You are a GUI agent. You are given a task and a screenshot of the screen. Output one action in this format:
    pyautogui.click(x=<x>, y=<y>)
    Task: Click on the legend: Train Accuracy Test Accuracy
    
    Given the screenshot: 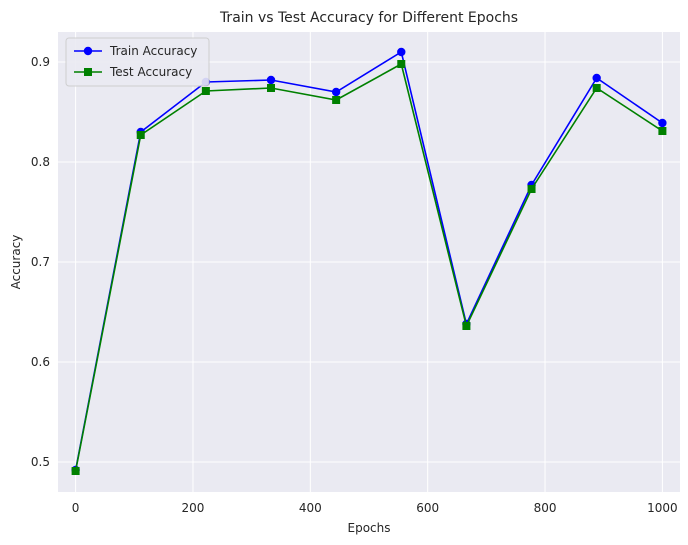 What is the action you would take?
    pyautogui.click(x=137, y=62)
    